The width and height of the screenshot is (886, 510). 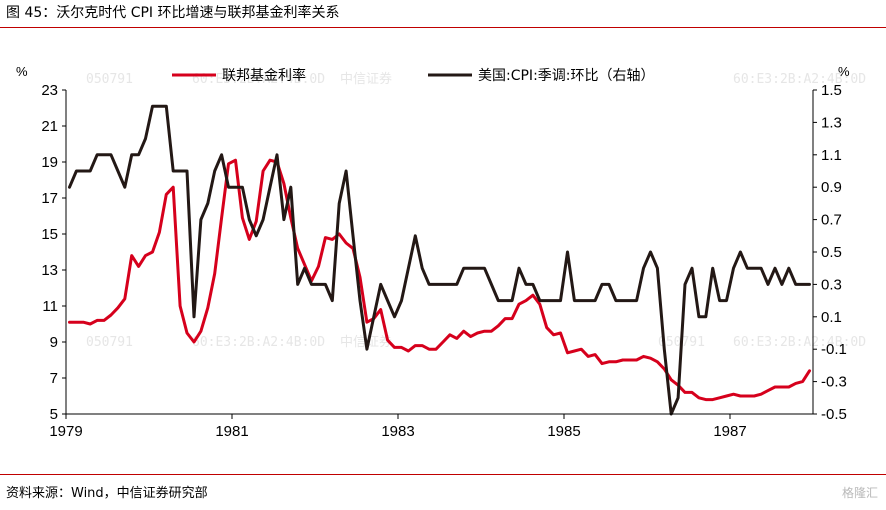 What do you see at coordinates (834, 382) in the screenshot?
I see `right-tick-label: -0.3` at bounding box center [834, 382].